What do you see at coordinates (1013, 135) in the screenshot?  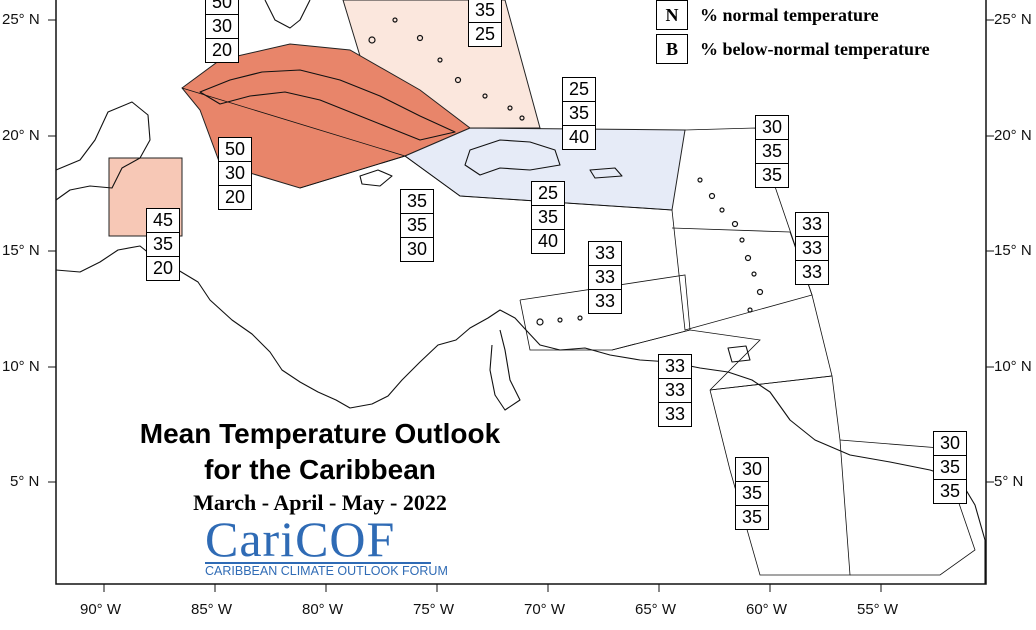 I see `lat-label-20n-right: 20° N` at bounding box center [1013, 135].